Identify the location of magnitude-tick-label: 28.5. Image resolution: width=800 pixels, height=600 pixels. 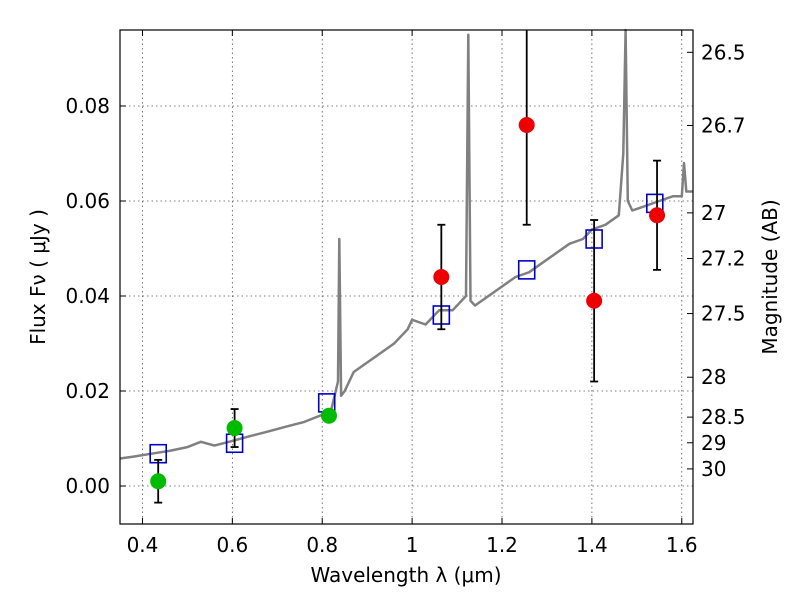
(723, 417).